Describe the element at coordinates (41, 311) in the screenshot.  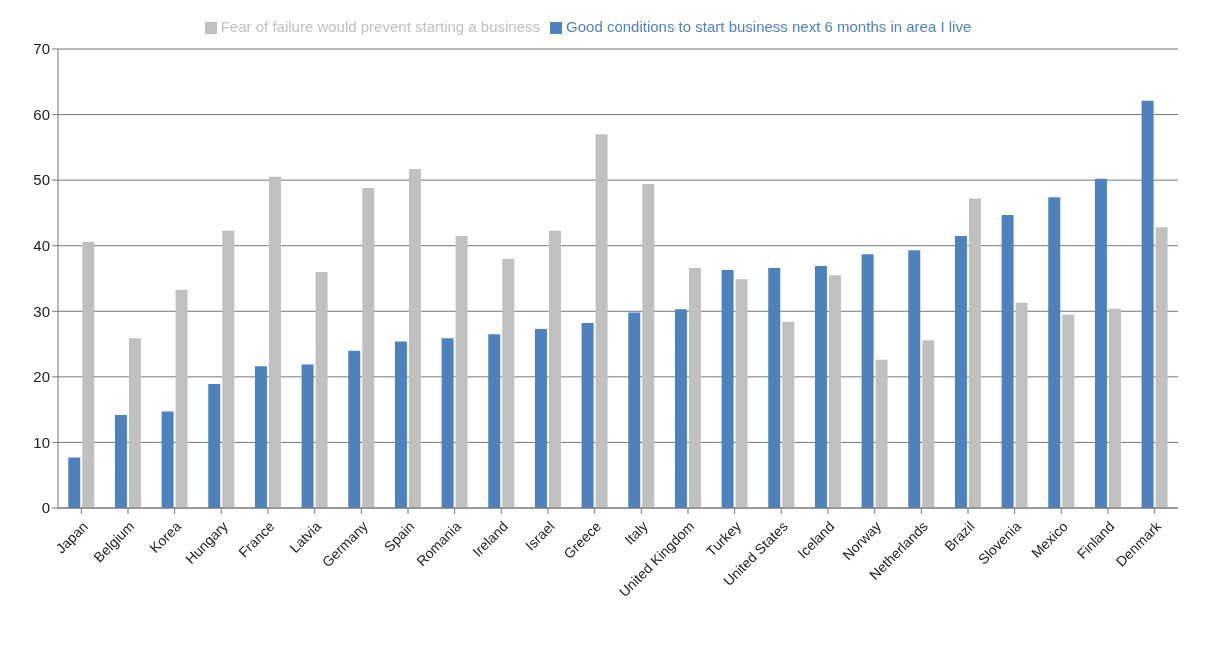
I see `y-tick-label: 30` at that location.